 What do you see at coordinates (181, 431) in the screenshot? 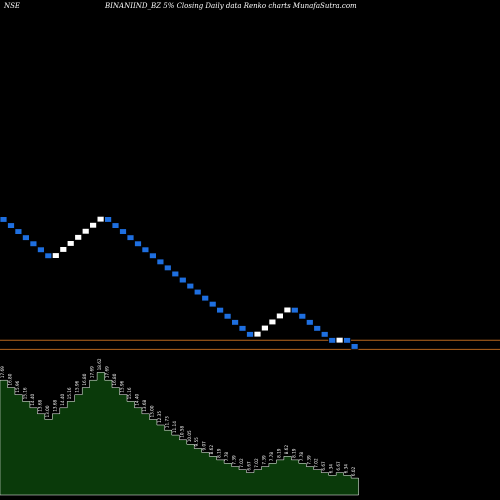
I see `price-label: 10.58` at bounding box center [181, 431].